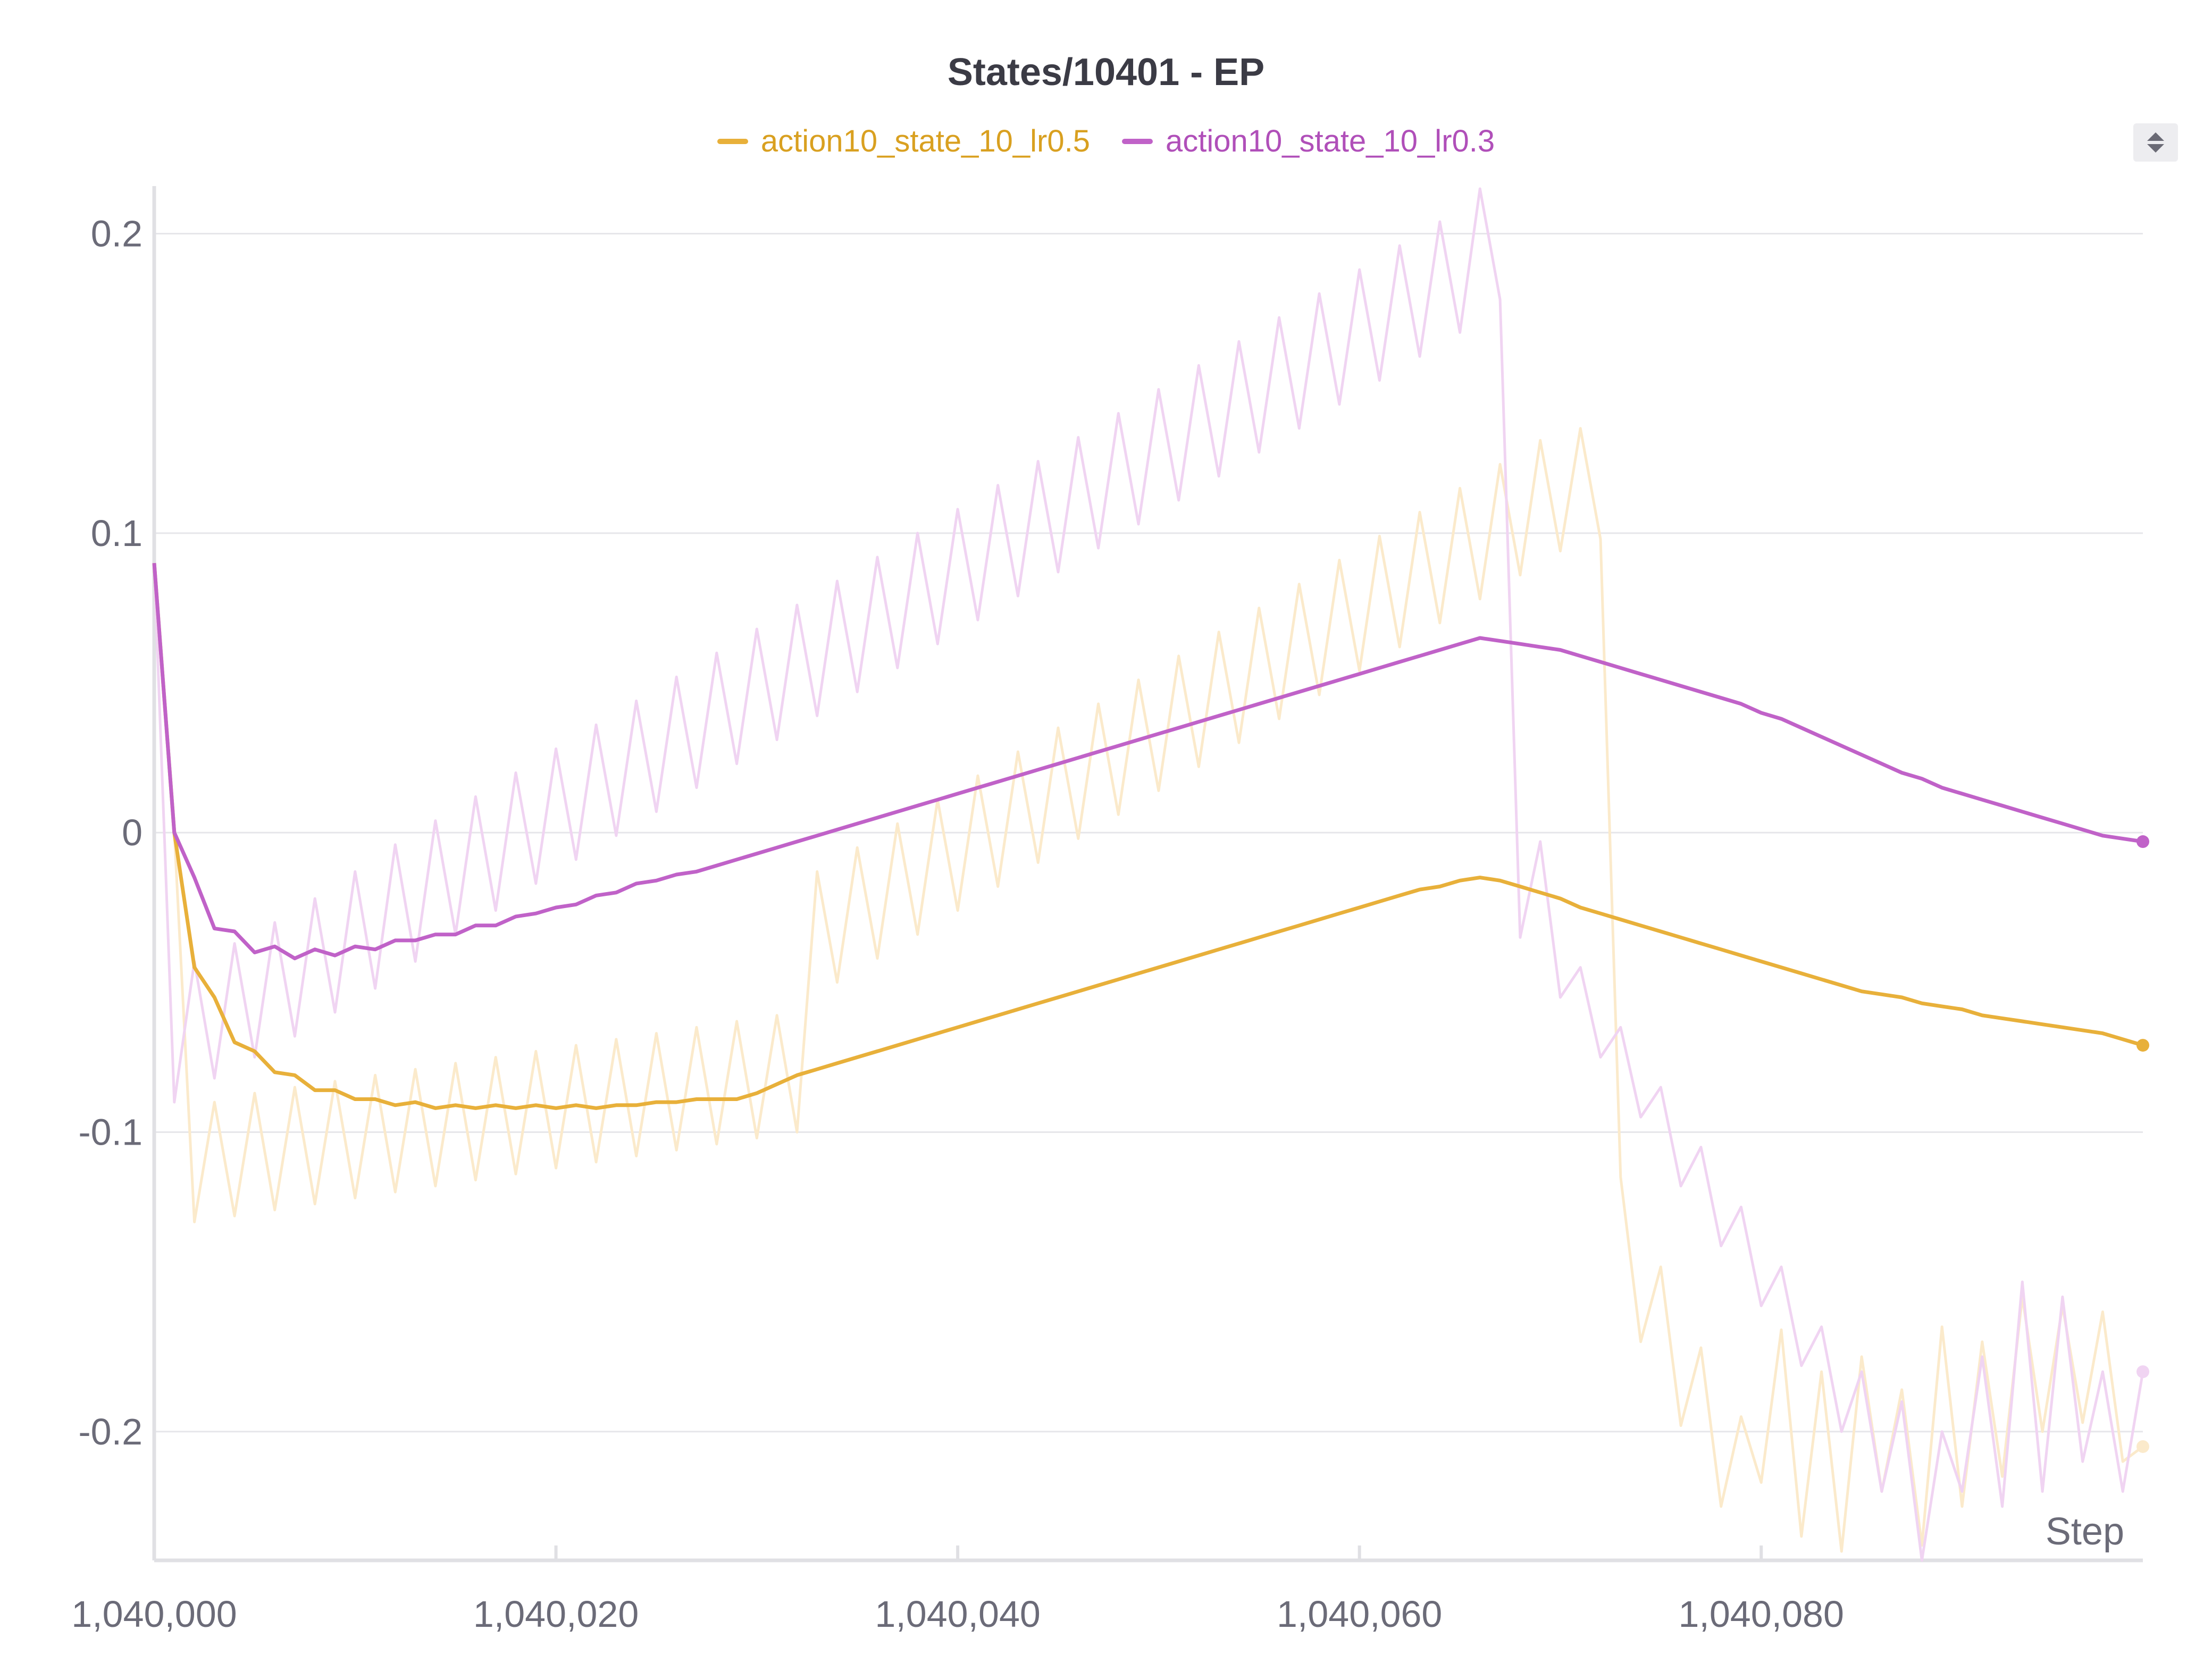 This screenshot has width=2212, height=1680. I want to click on legend-swatch-lr03, so click(1137, 141).